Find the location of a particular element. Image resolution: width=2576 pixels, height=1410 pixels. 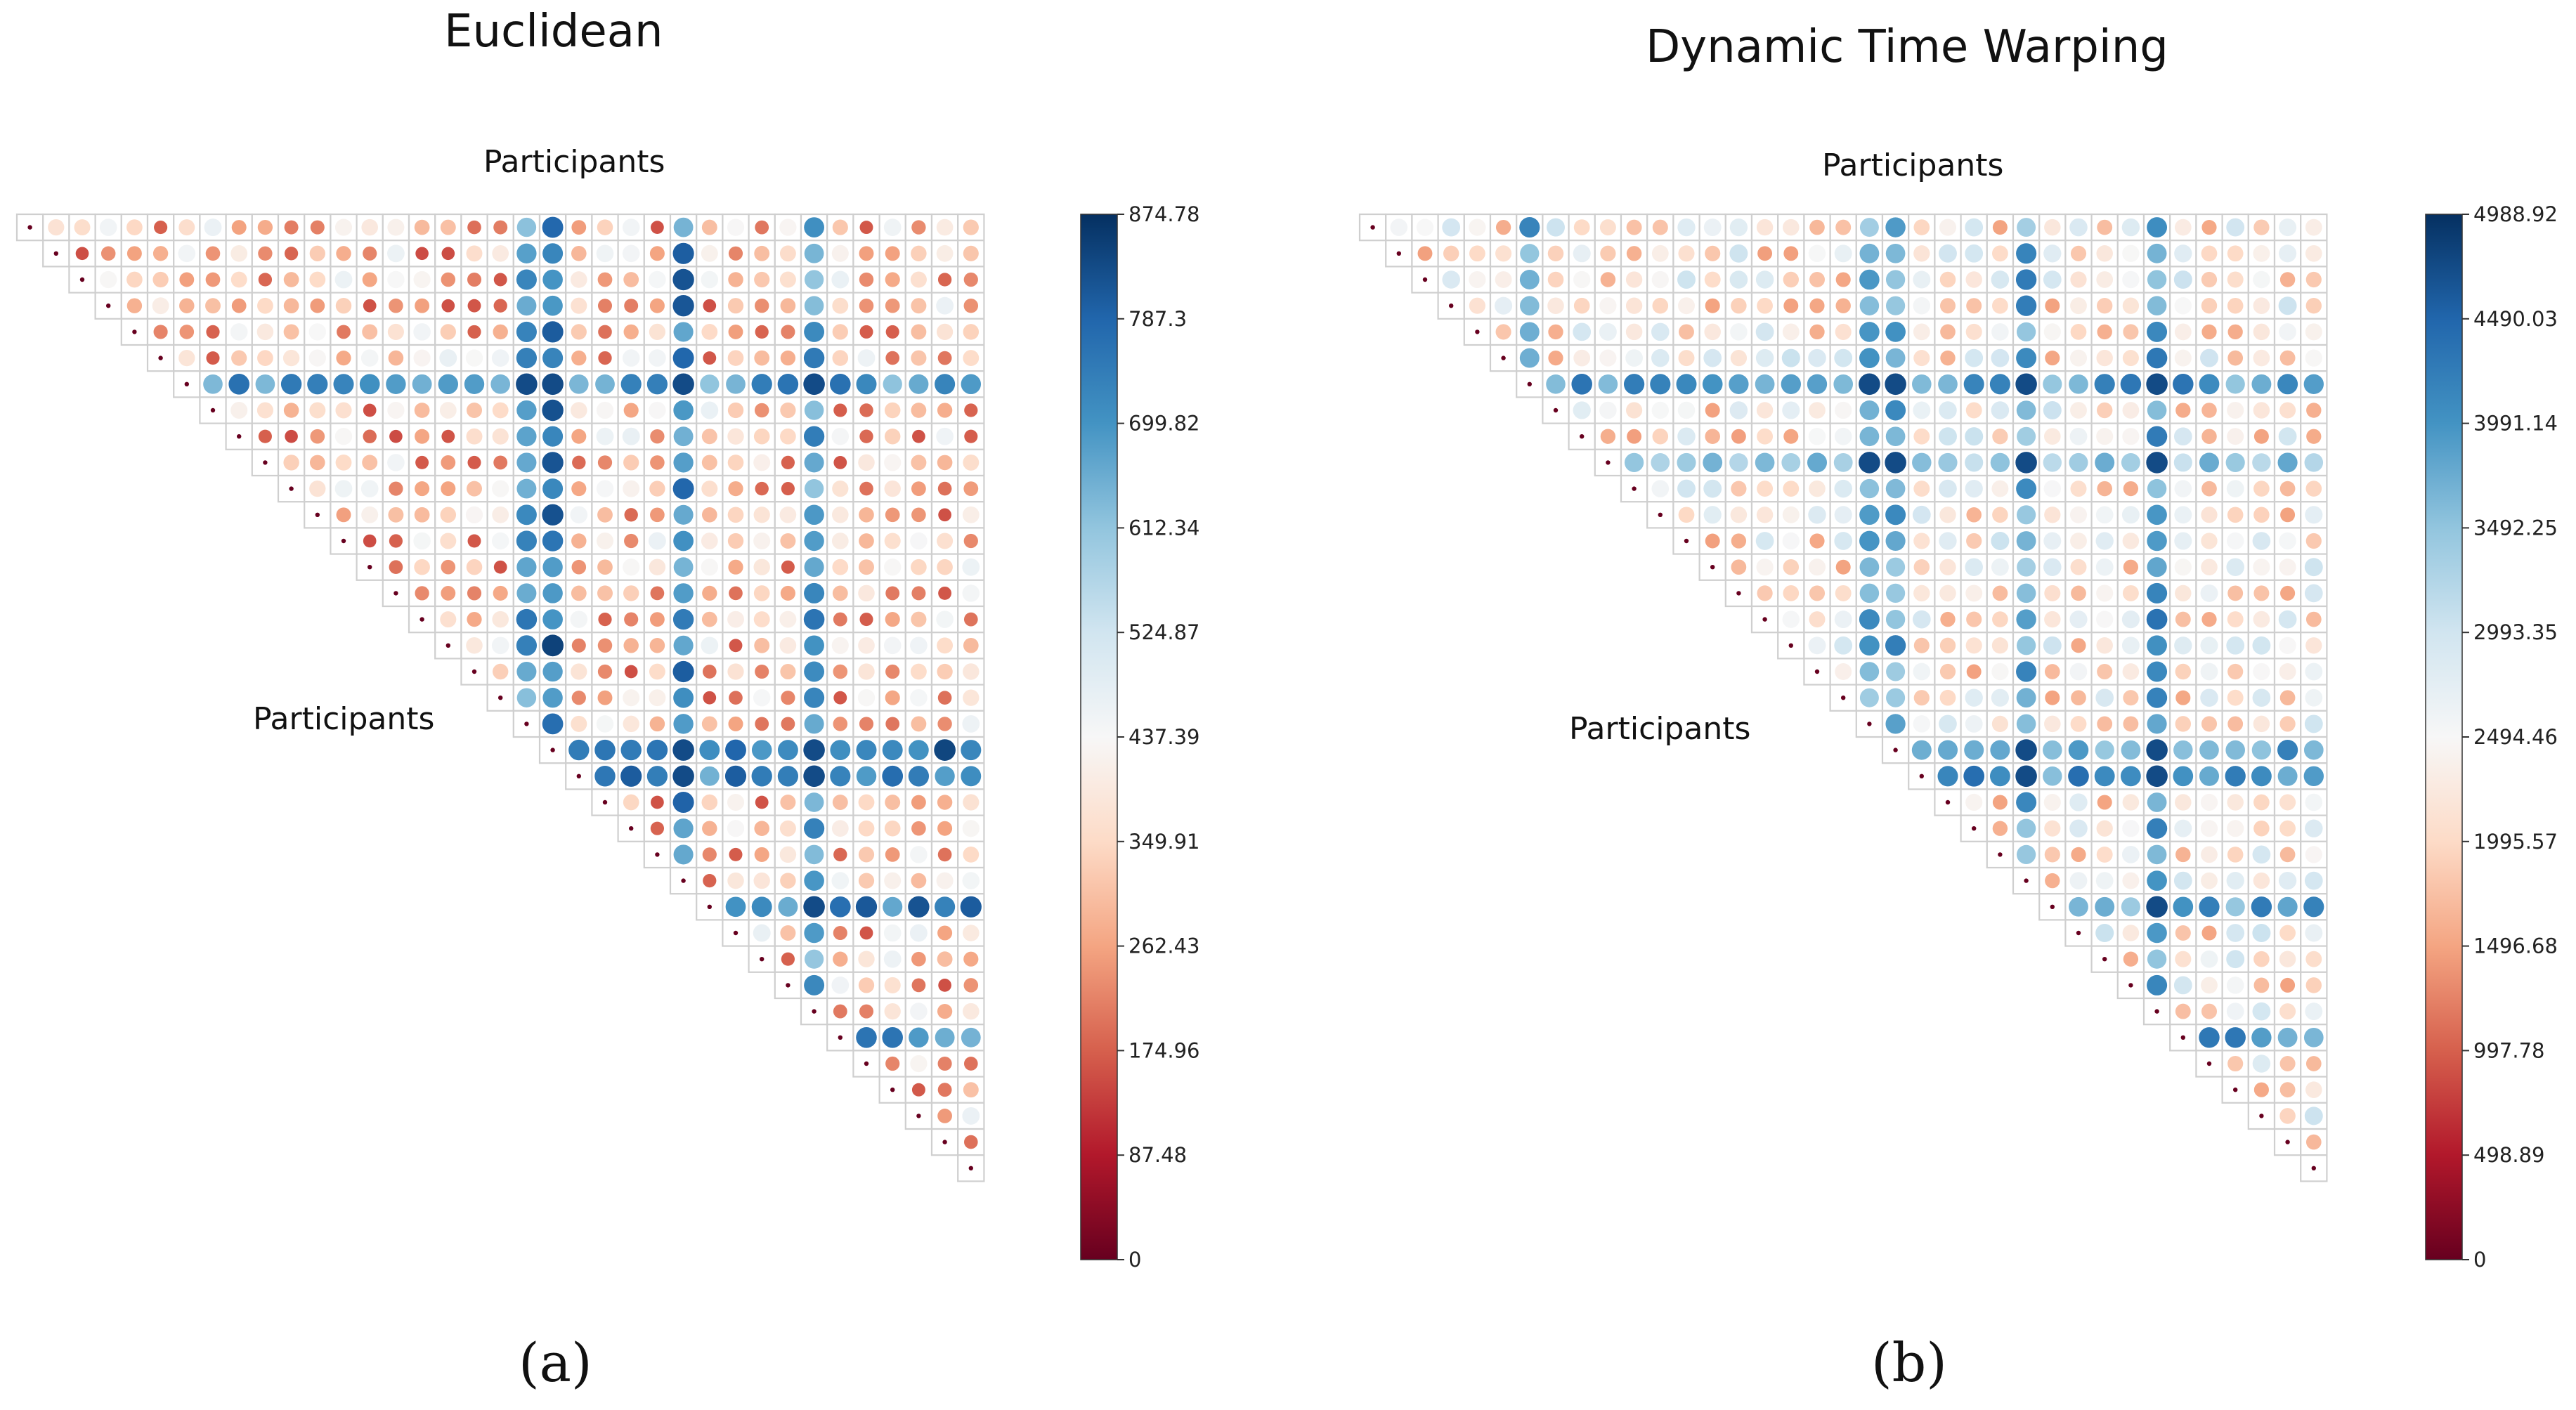

diagonal-dot is located at coordinates (2313, 1168).